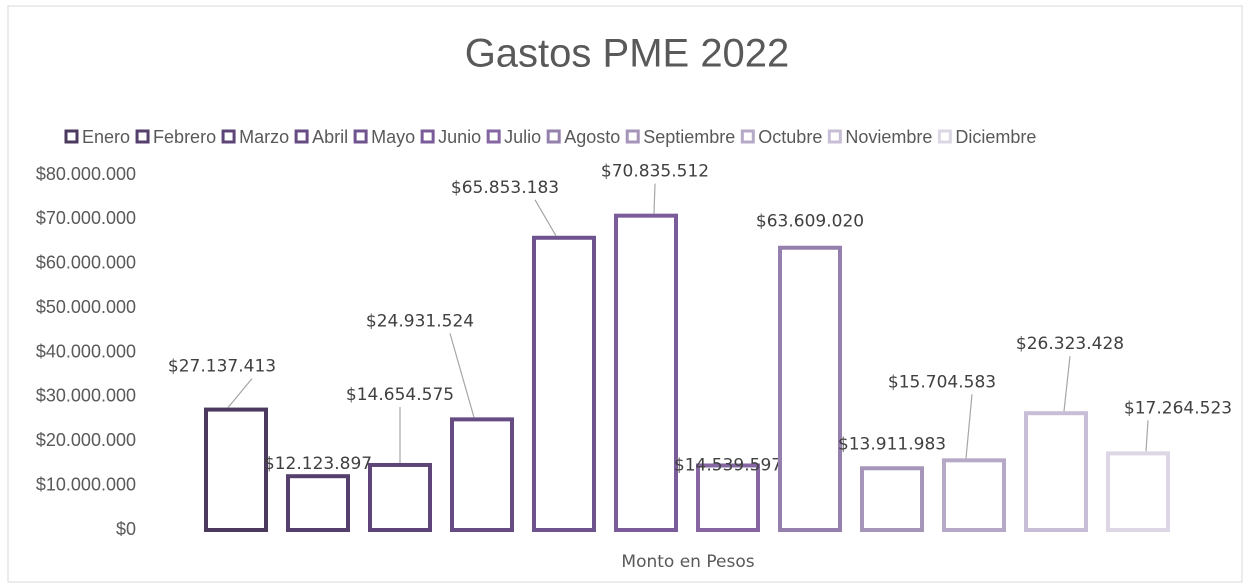 This screenshot has width=1249, height=587. What do you see at coordinates (184, 137) in the screenshot?
I see `legend-label: Febrero` at bounding box center [184, 137].